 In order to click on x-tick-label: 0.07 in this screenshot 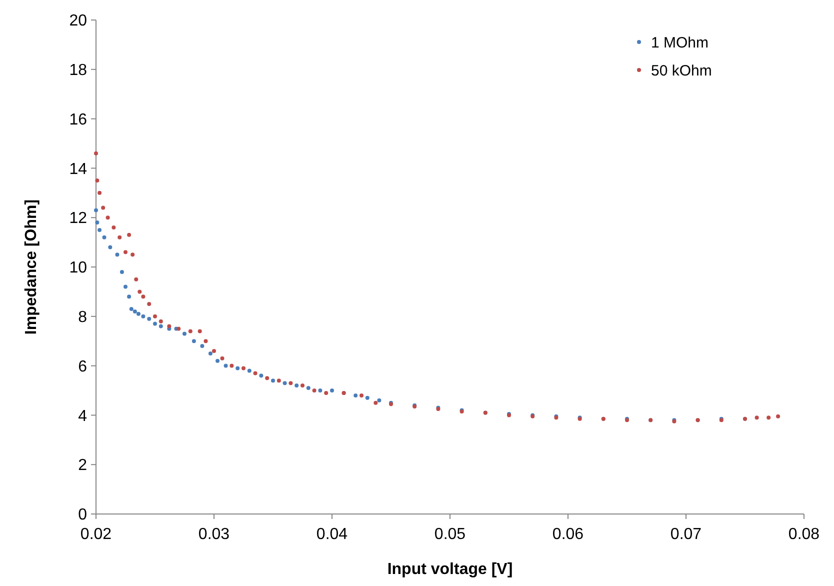, I will do `click(686, 534)`.